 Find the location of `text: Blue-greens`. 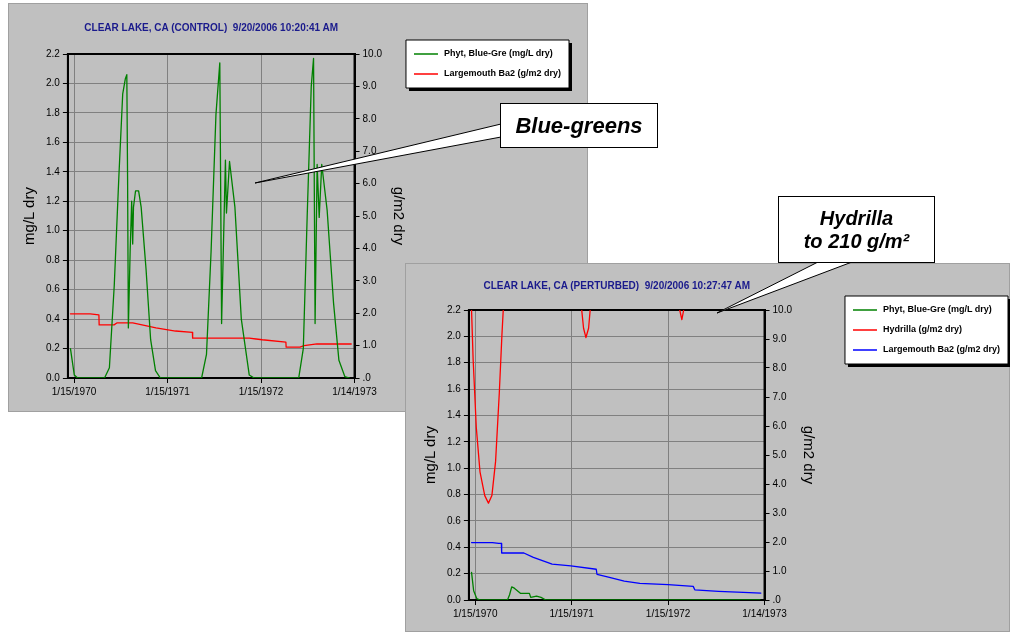

text: Blue-greens is located at coordinates (579, 125).